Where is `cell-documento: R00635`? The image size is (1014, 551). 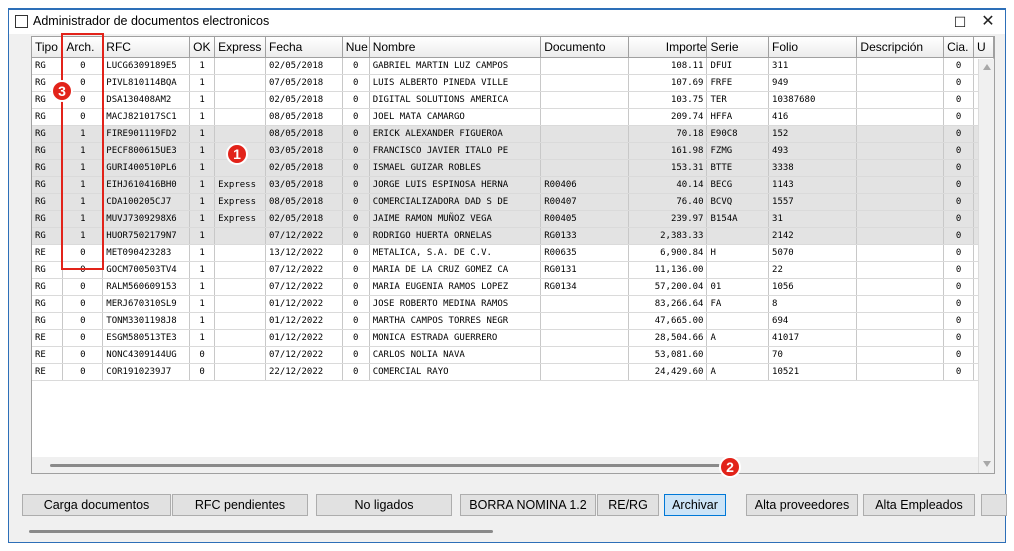 cell-documento: R00635 is located at coordinates (584, 253).